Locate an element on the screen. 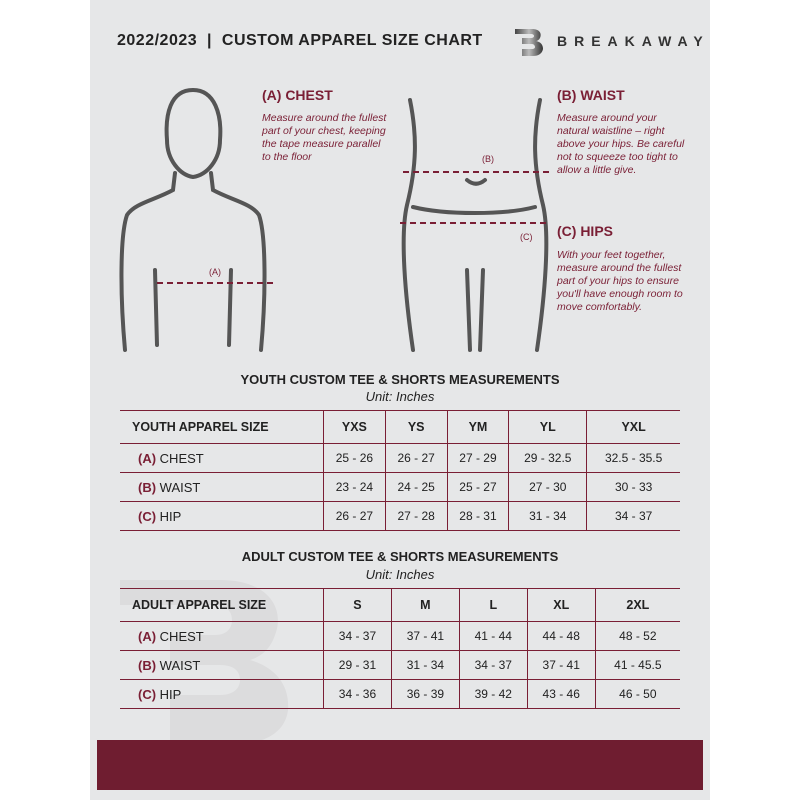  size-column-header: XL is located at coordinates (561, 605).